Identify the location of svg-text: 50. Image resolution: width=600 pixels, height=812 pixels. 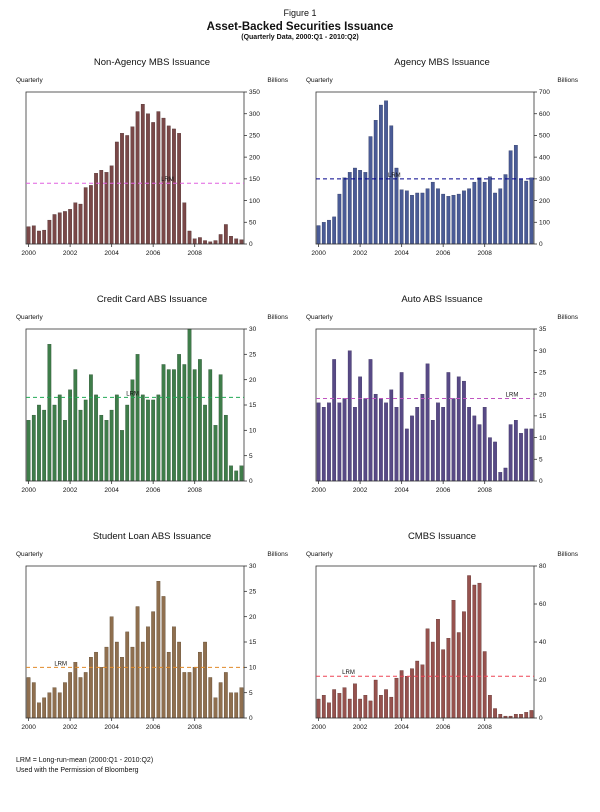
(253, 222).